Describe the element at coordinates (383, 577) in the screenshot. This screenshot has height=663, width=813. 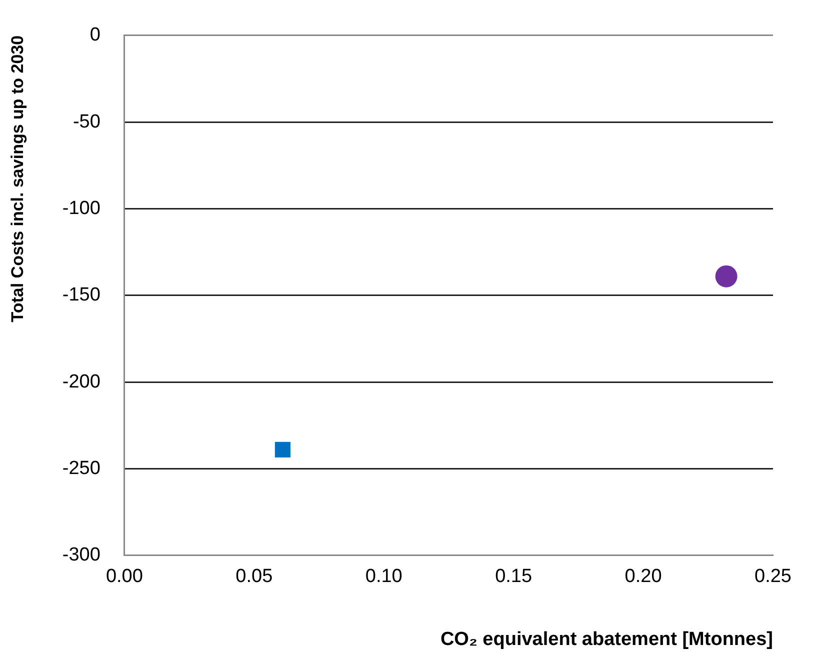
I see `x-tick-label: 0.10` at that location.